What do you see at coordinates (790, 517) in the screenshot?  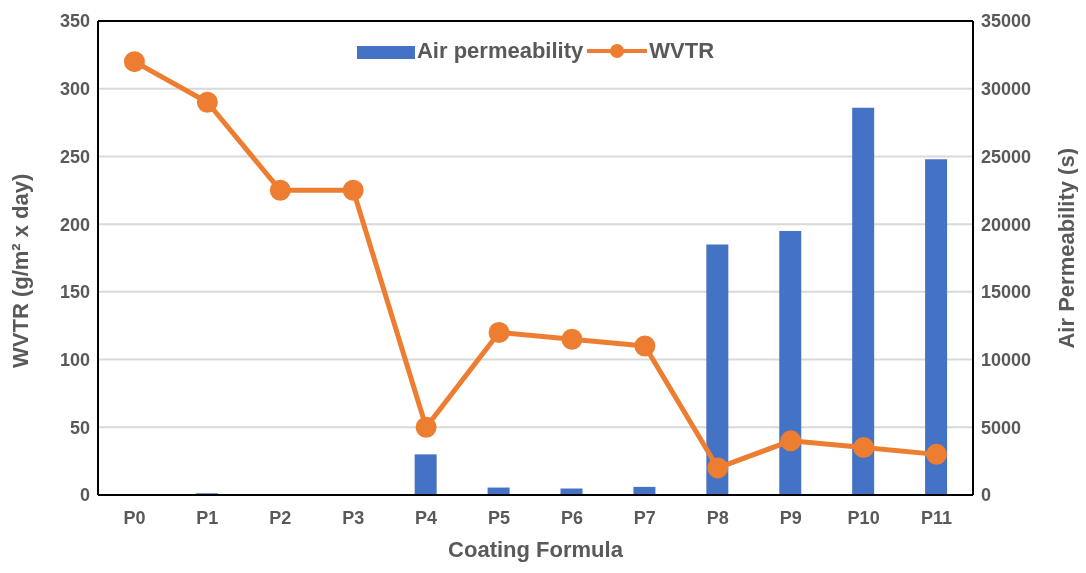 I see `x-tick-label: P9` at bounding box center [790, 517].